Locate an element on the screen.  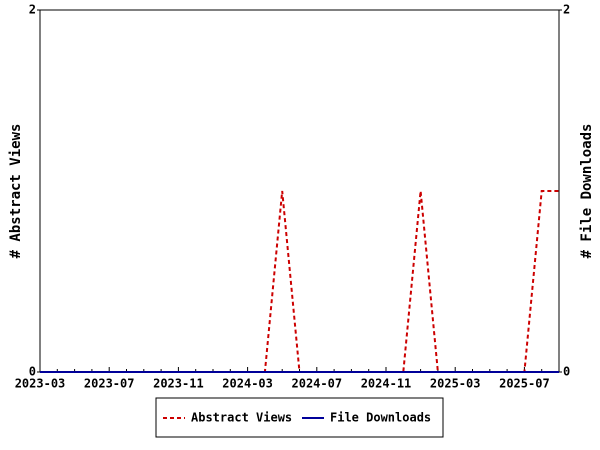
y-tick-label: 2 is located at coordinates (32, 10).